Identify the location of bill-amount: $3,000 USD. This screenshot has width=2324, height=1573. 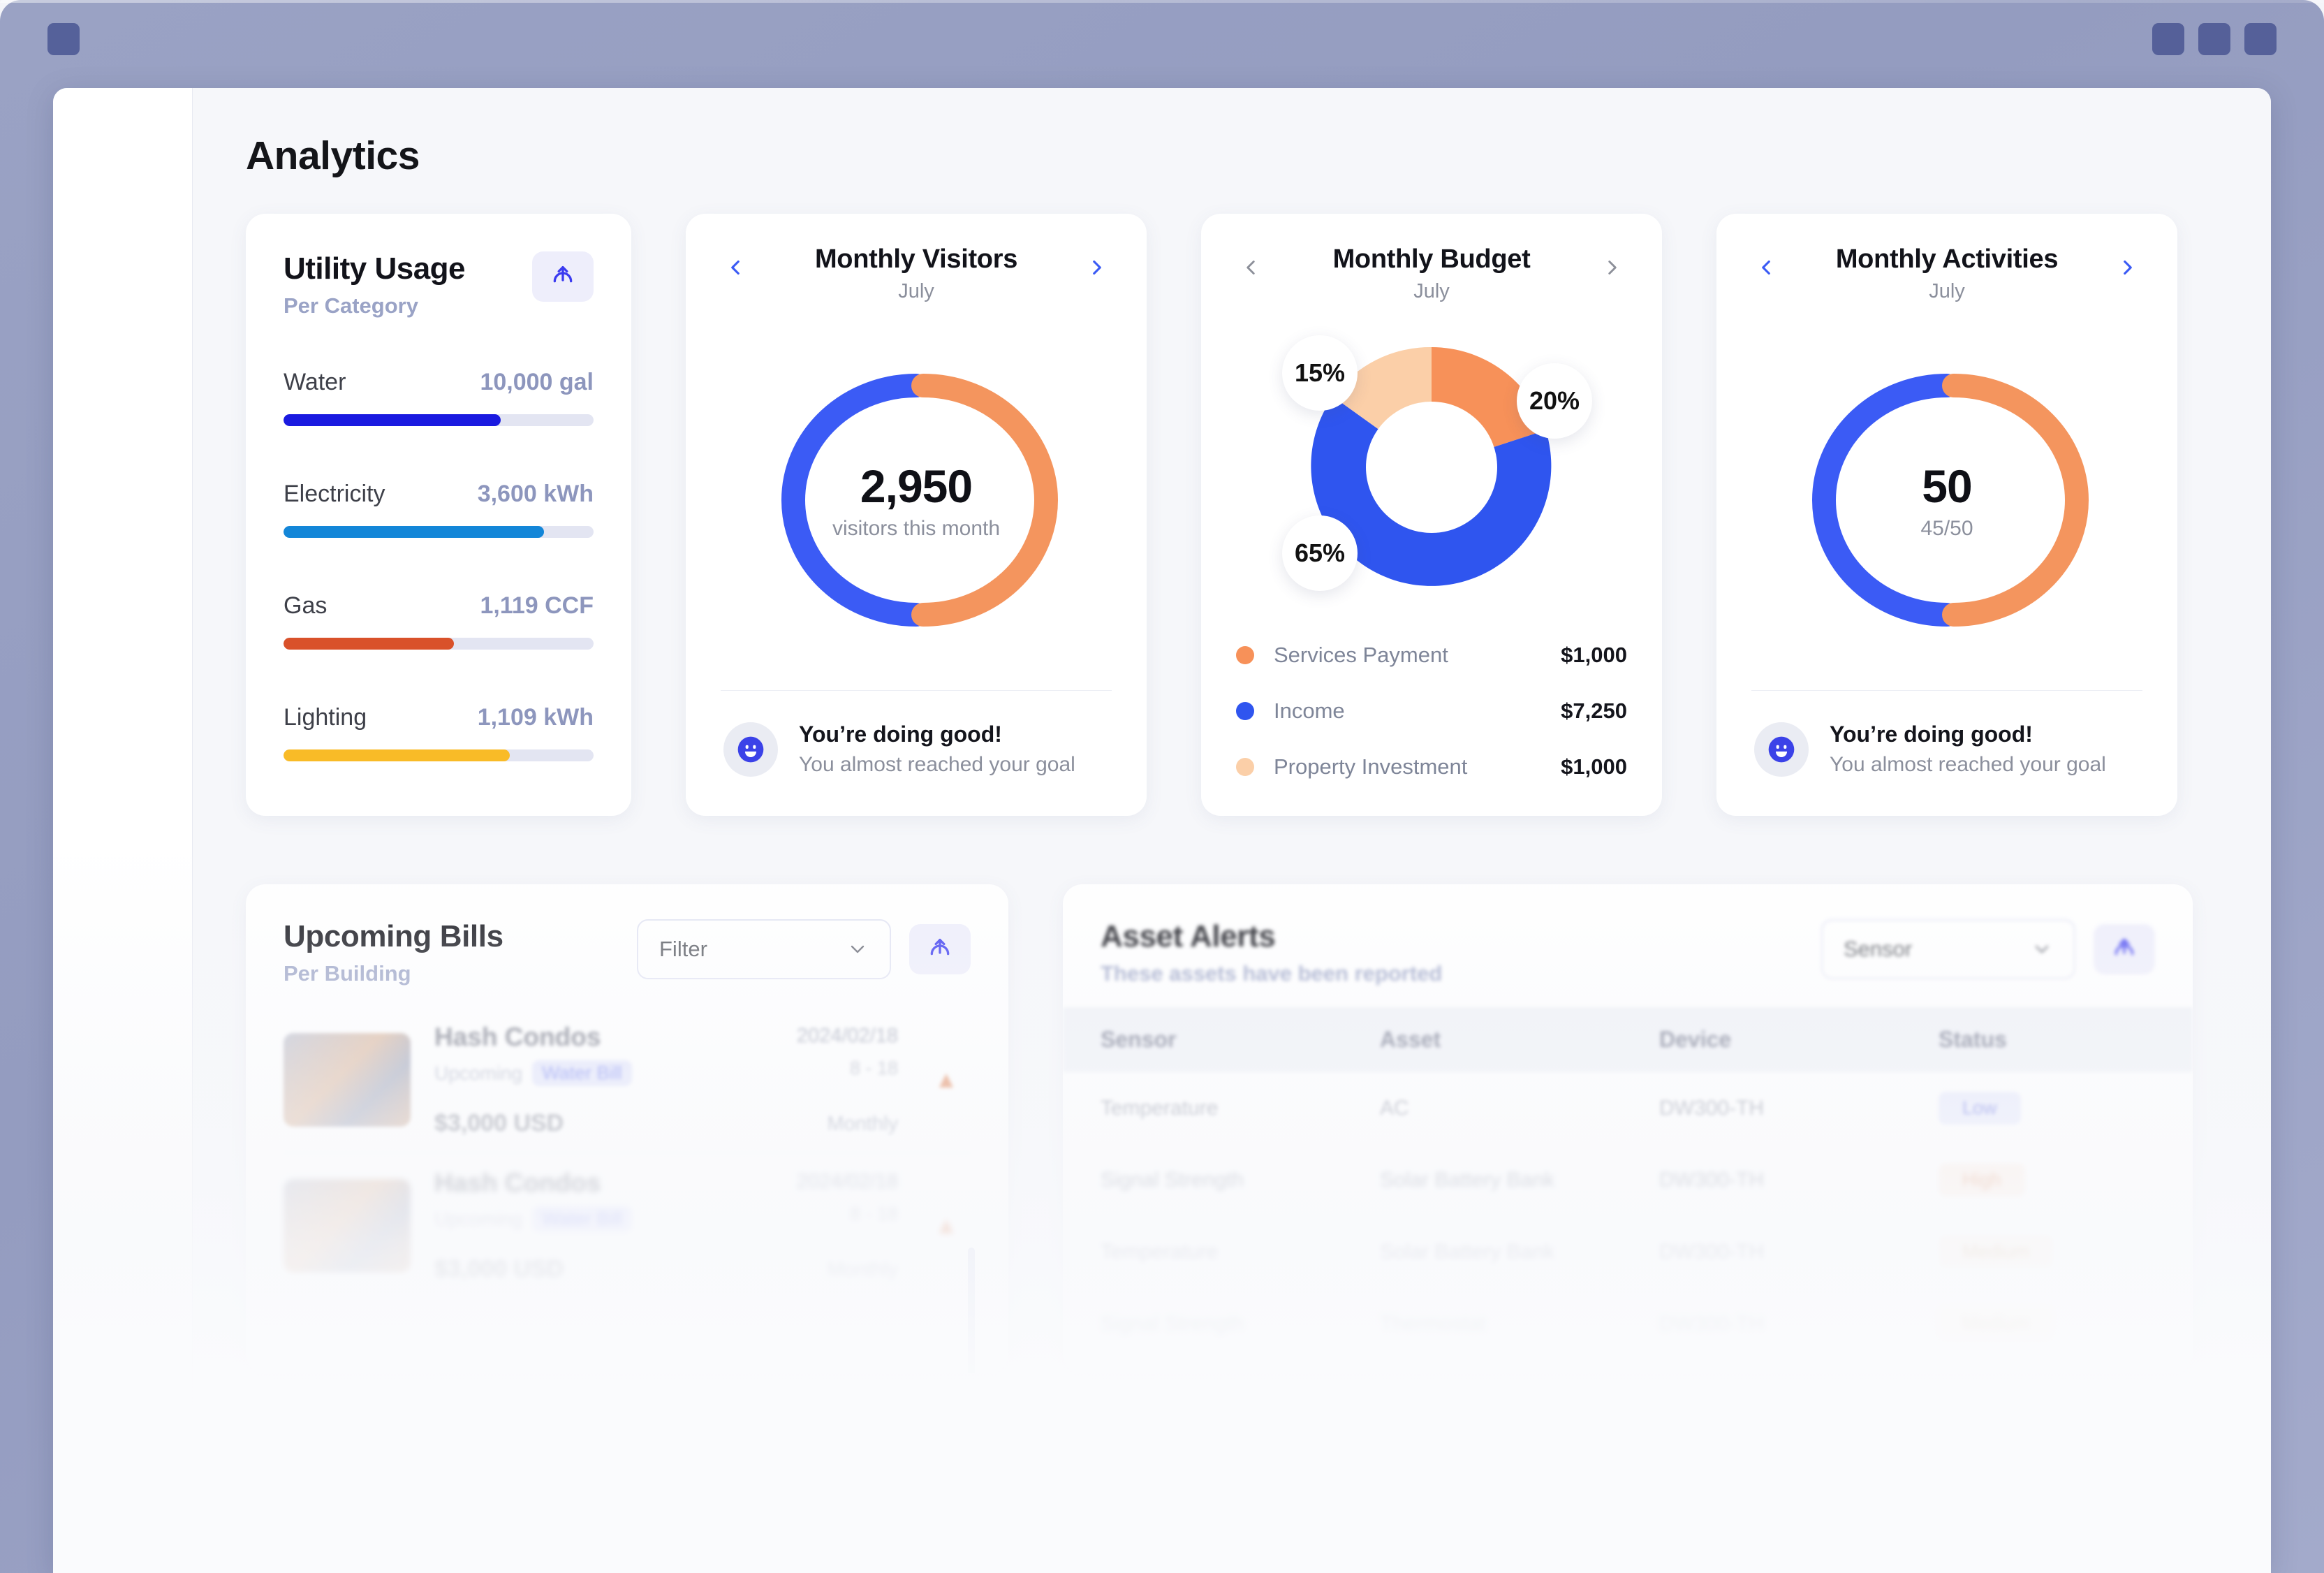
(499, 1269).